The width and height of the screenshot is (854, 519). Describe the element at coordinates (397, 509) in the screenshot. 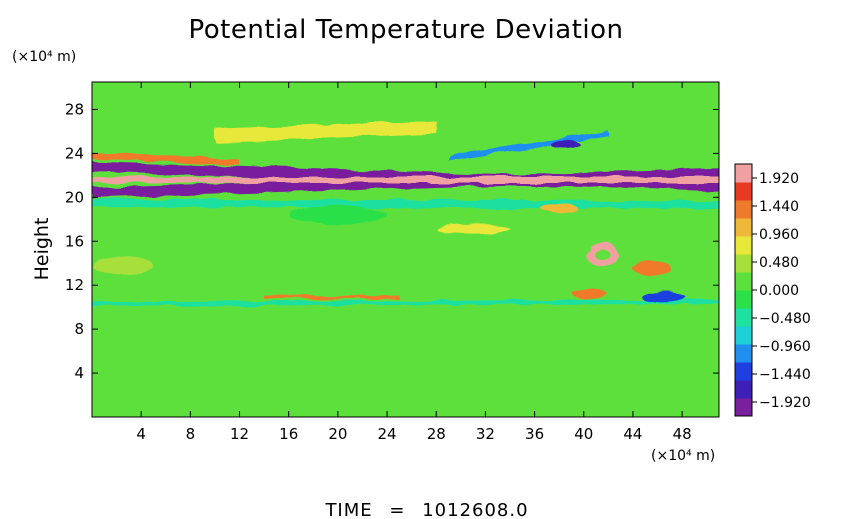

I see `time-equals: =` at that location.